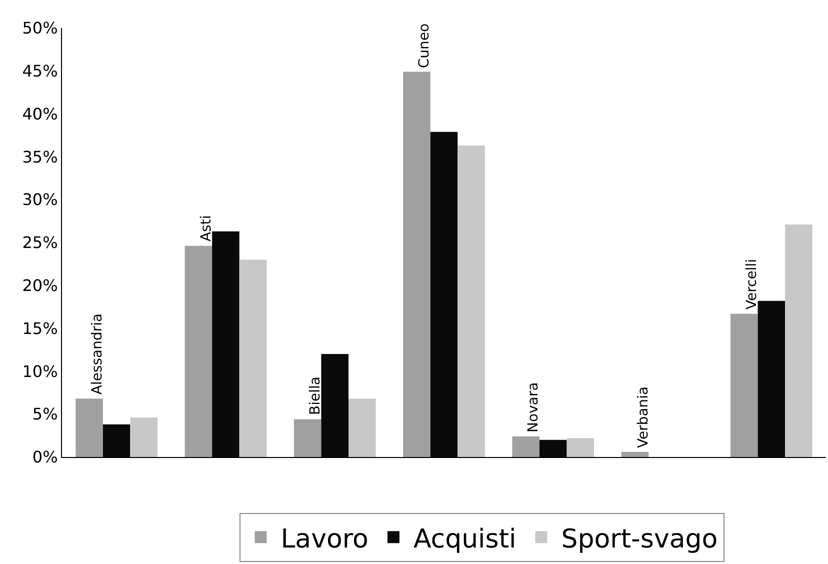  Describe the element at coordinates (40, 156) in the screenshot. I see `y-tick-label: 35%` at that location.